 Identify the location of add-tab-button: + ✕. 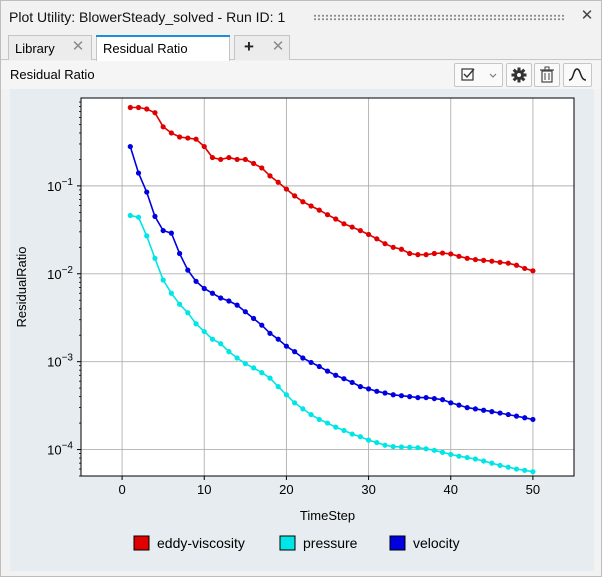
(262, 47).